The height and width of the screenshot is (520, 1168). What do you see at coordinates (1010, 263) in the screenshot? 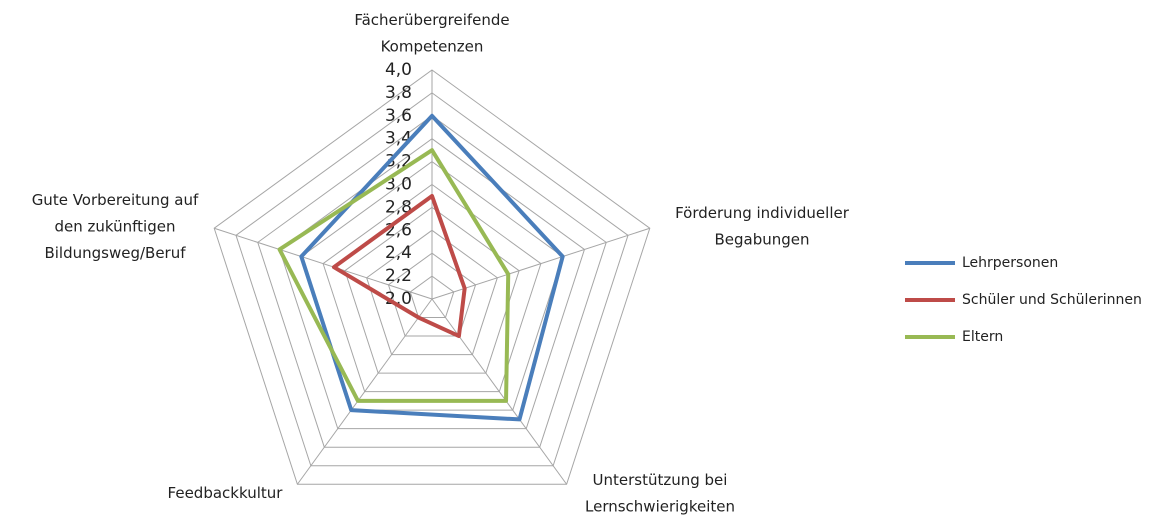
I see `legend-label: Lehrpersonen` at bounding box center [1010, 263].